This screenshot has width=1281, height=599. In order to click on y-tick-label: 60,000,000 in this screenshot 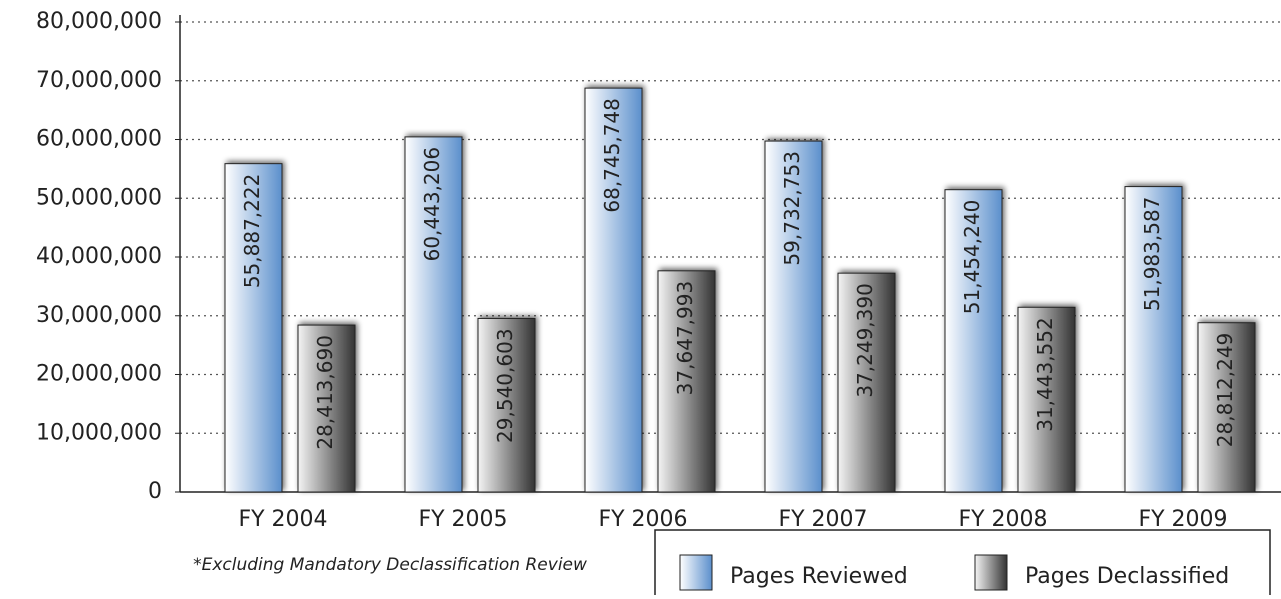, I will do `click(99, 139)`.